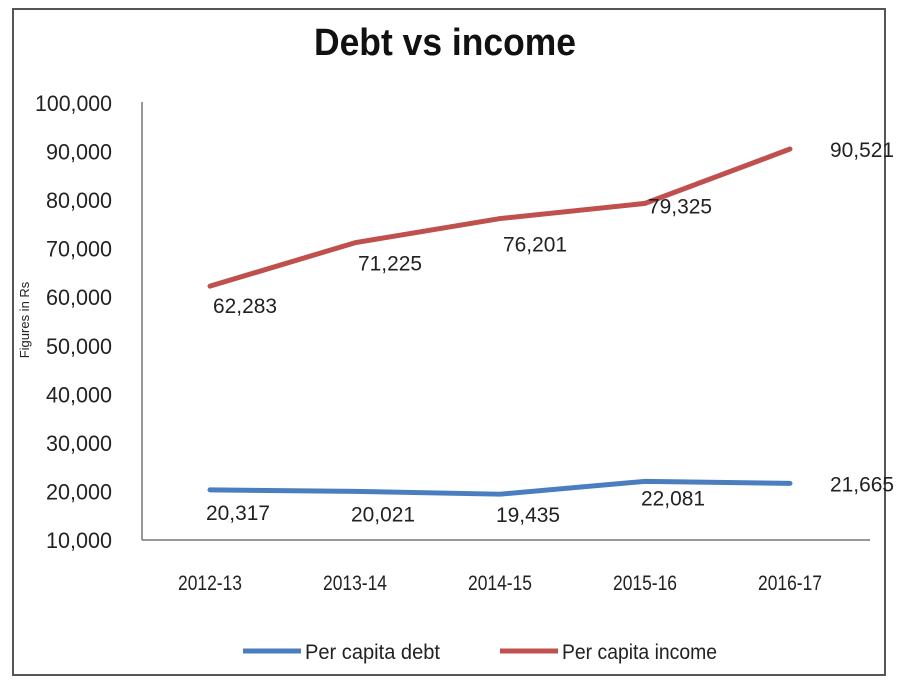  I want to click on y-tick-label: 40,000, so click(79, 394).